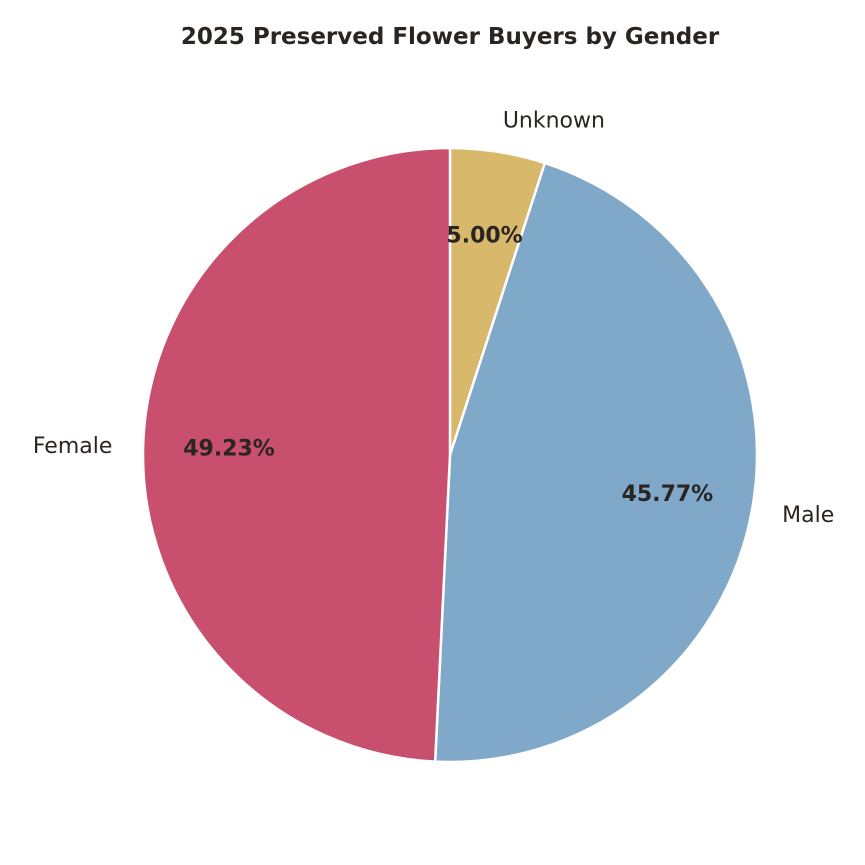 The height and width of the screenshot is (865, 865). What do you see at coordinates (554, 120) in the screenshot?
I see `slice-label-unknown: Unknown` at bounding box center [554, 120].